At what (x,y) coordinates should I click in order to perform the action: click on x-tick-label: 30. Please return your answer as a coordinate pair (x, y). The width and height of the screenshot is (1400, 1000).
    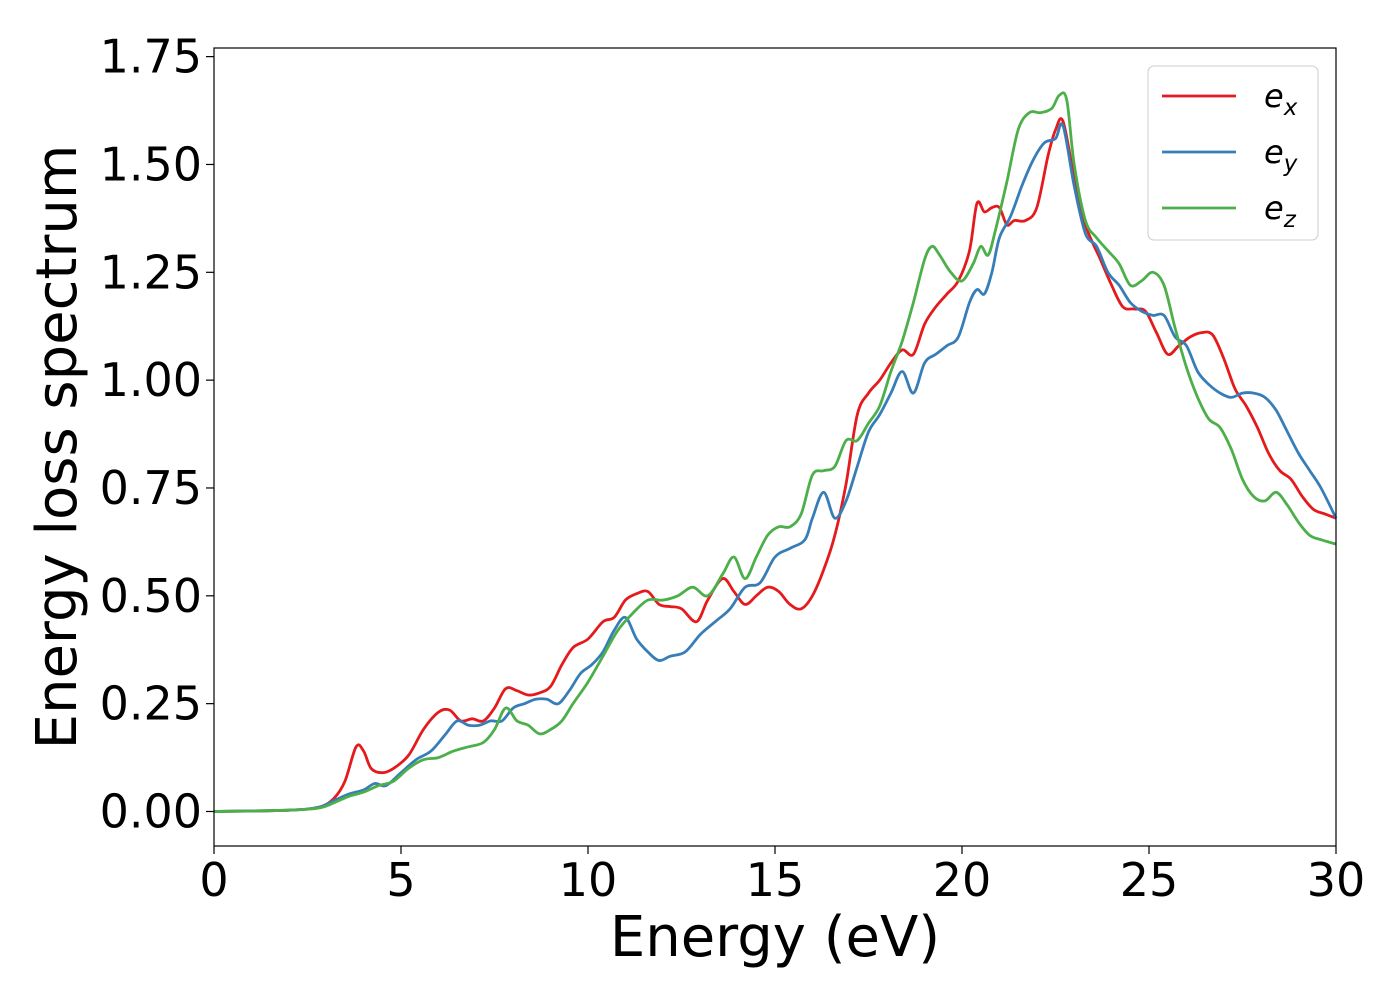
    Looking at the image, I should click on (1336, 880).